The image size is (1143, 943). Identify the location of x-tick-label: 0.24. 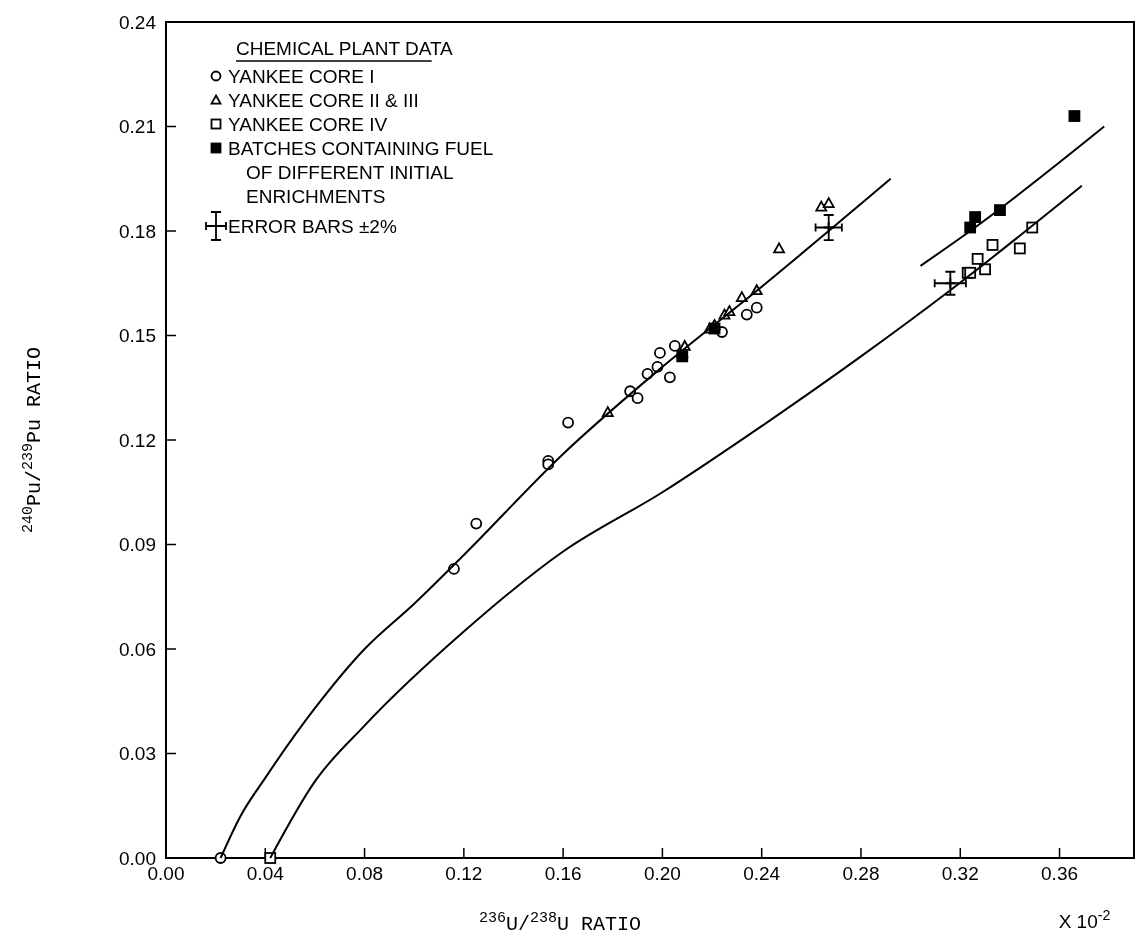
(762, 873).